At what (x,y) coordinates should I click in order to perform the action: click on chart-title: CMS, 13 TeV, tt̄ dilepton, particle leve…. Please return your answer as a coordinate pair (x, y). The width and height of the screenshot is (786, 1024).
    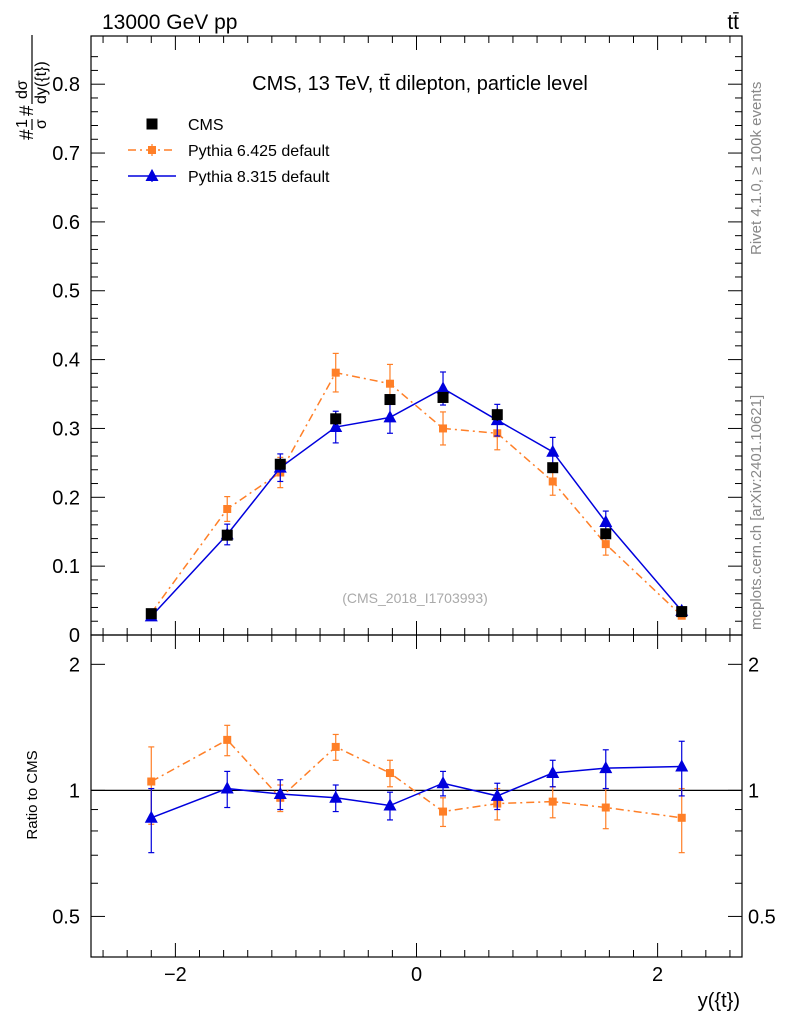
    Looking at the image, I should click on (420, 84).